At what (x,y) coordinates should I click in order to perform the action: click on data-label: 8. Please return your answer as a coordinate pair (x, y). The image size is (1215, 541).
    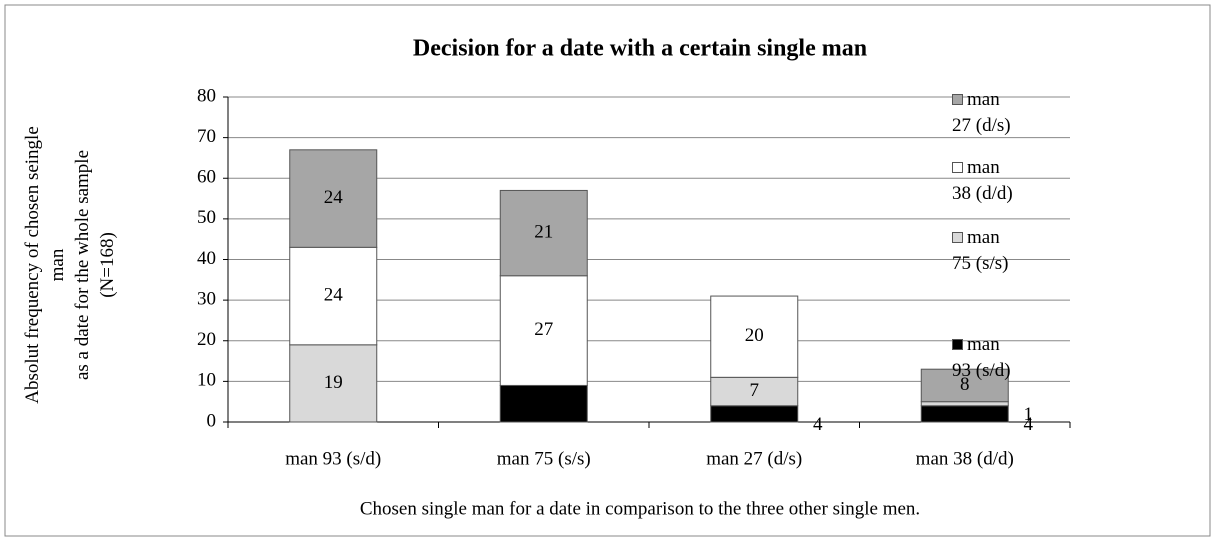
    Looking at the image, I should click on (965, 384).